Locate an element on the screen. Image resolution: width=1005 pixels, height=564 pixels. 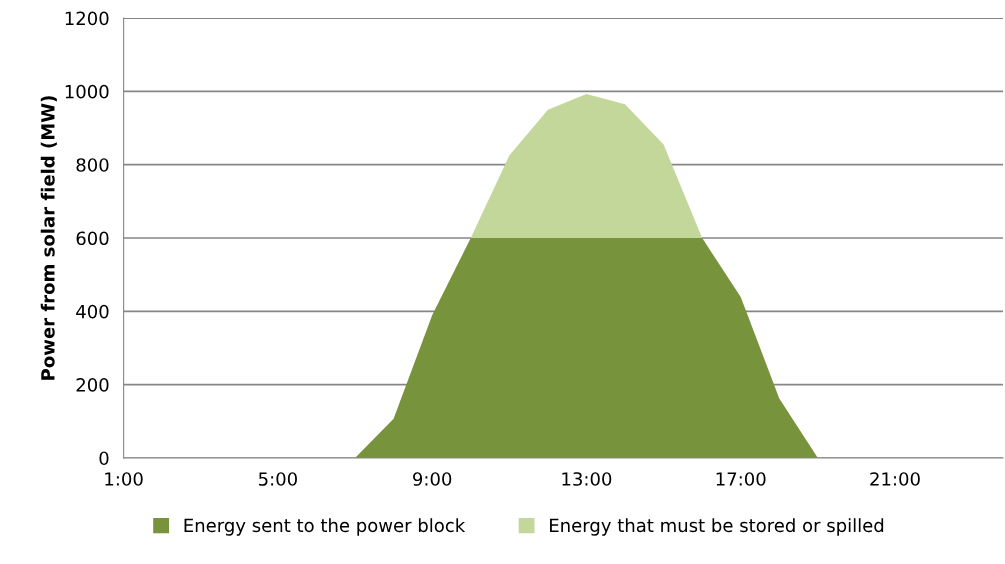
legend-label: Energy that must be stored or spilled is located at coordinates (717, 527).